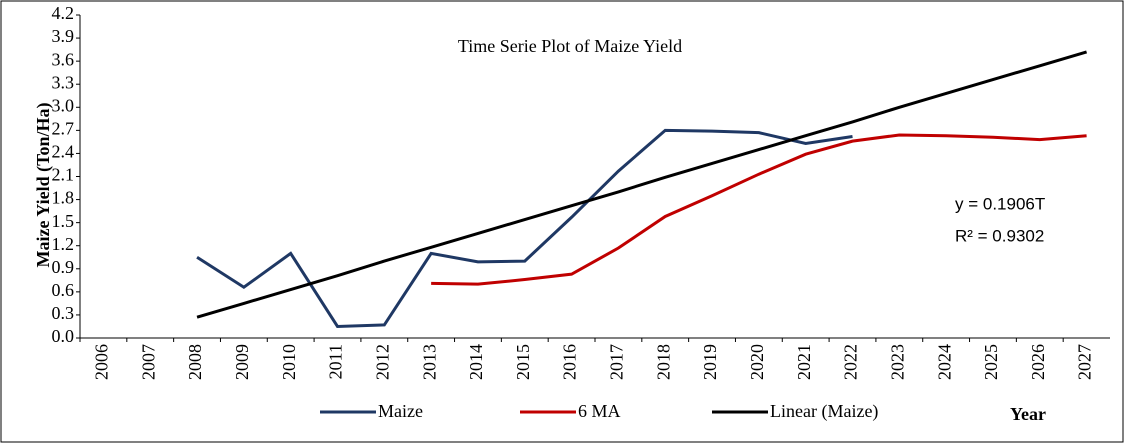 This screenshot has height=443, width=1124. What do you see at coordinates (400, 411) in the screenshot?
I see `legend-label: Maize` at bounding box center [400, 411].